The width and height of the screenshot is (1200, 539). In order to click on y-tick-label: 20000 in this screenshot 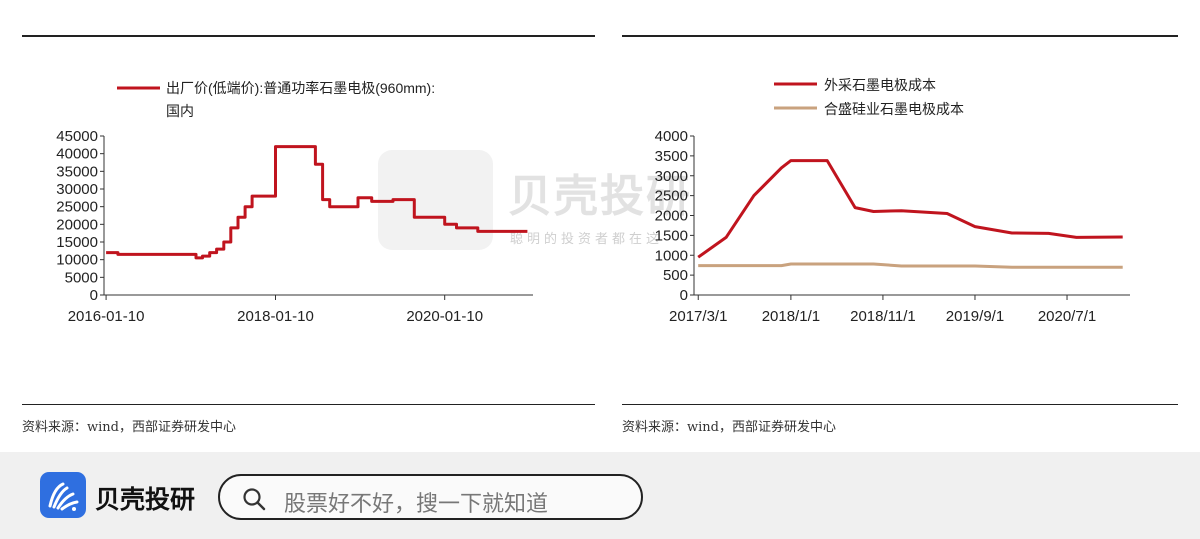, I will do `click(77, 224)`.